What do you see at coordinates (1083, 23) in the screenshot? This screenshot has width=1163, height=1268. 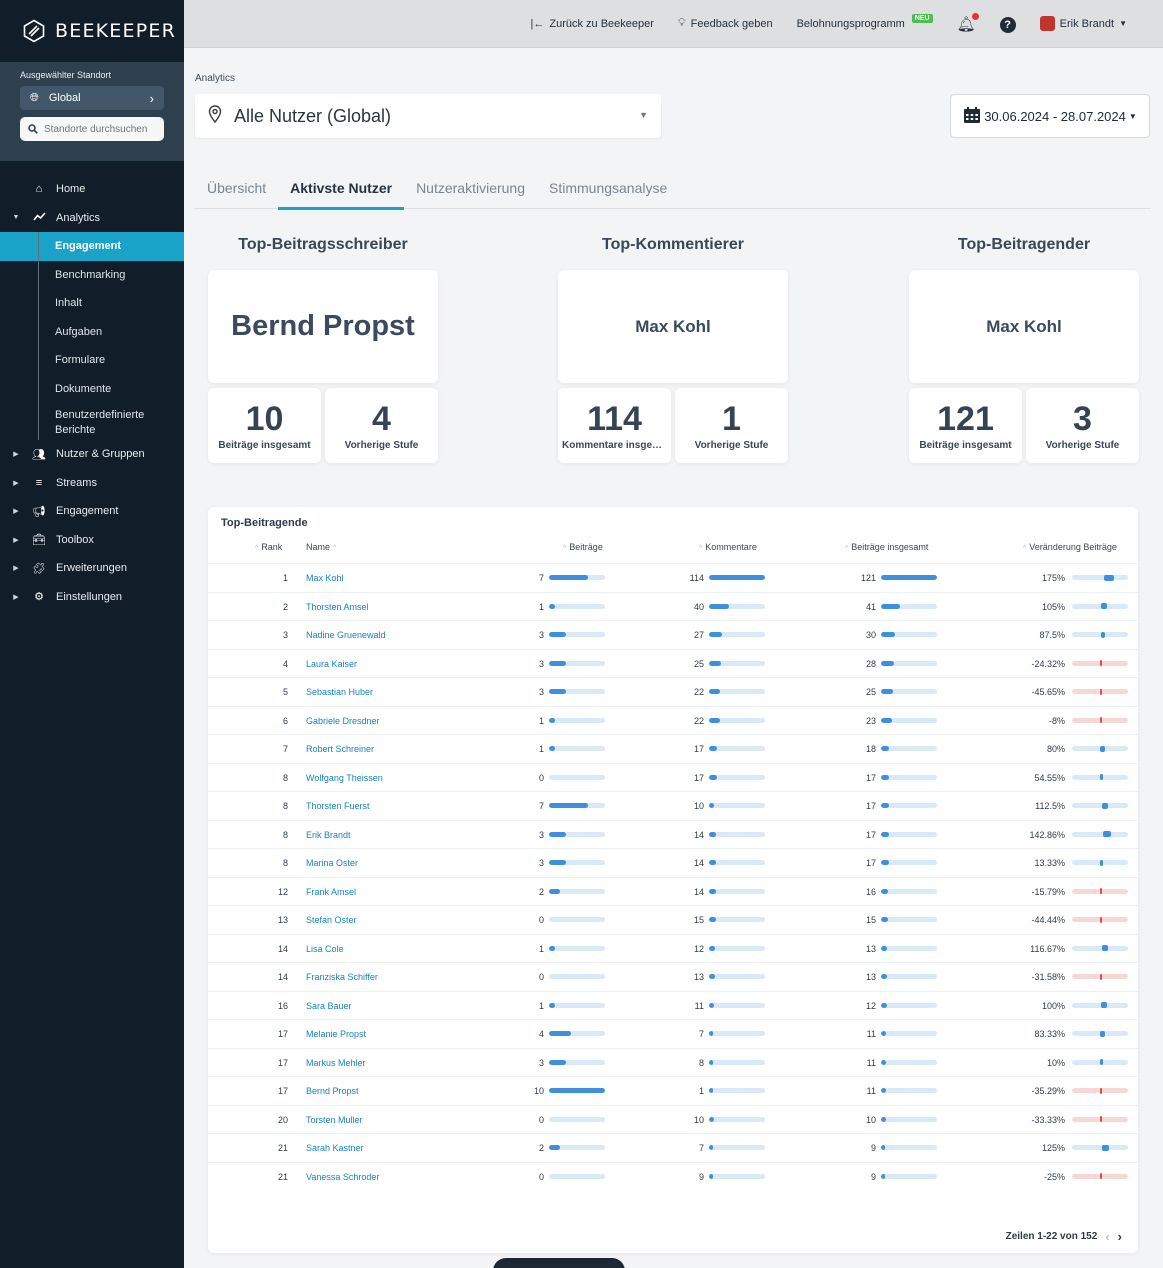 I see `user-menu: Erik Brandt ▼` at bounding box center [1083, 23].